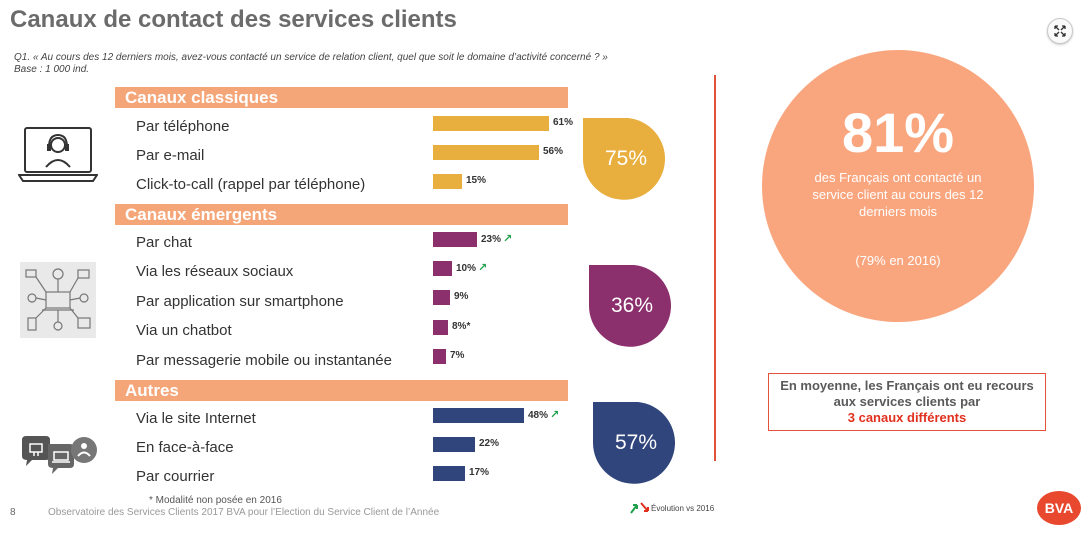  I want to click on bar-value-text: 9%, so click(461, 296).